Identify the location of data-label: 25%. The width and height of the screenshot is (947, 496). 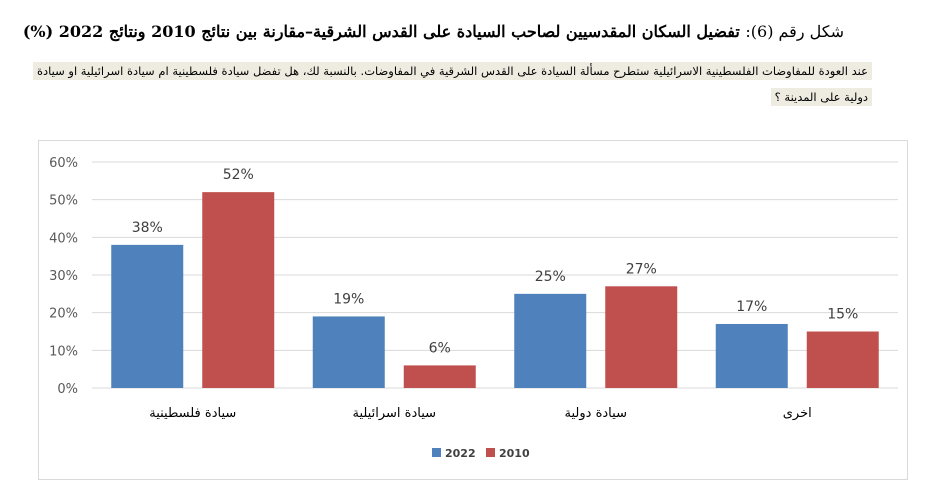
(550, 277).